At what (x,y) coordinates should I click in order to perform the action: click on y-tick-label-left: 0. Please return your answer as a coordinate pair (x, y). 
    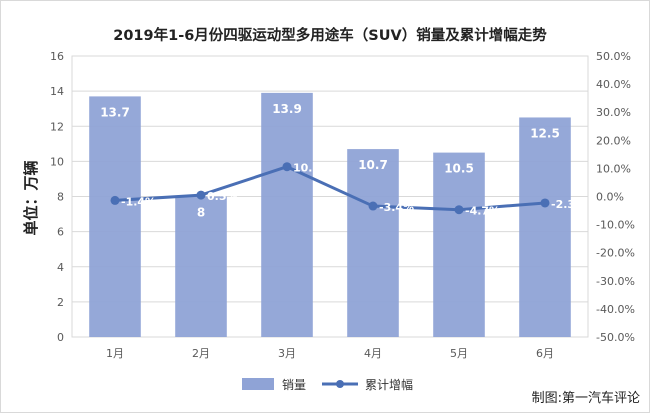
    Looking at the image, I should click on (60, 337).